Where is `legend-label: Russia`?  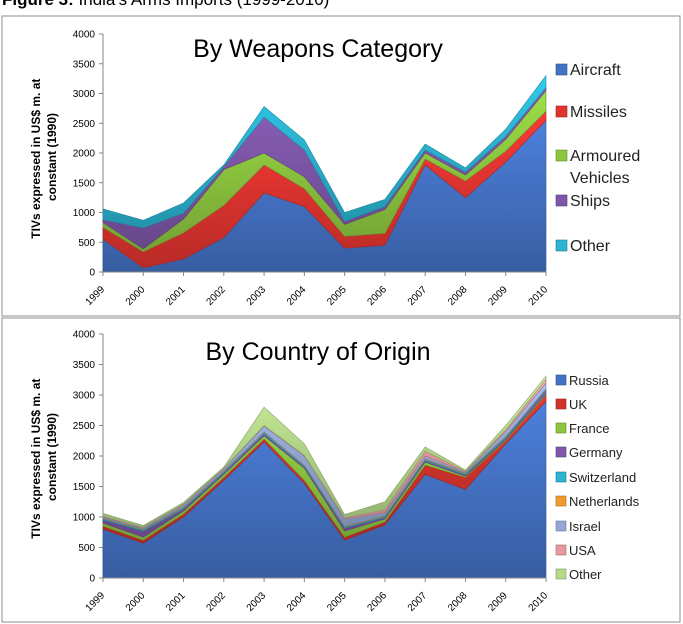 legend-label: Russia is located at coordinates (589, 380).